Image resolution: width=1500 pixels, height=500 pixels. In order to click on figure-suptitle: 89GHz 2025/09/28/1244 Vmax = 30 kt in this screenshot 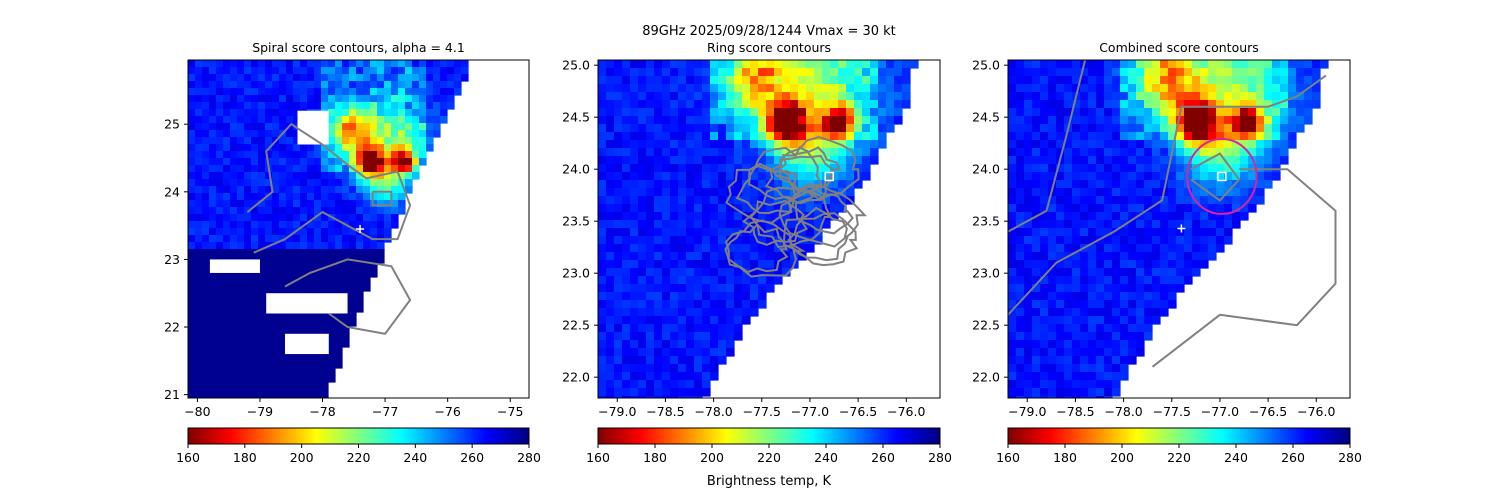, I will do `click(769, 31)`.